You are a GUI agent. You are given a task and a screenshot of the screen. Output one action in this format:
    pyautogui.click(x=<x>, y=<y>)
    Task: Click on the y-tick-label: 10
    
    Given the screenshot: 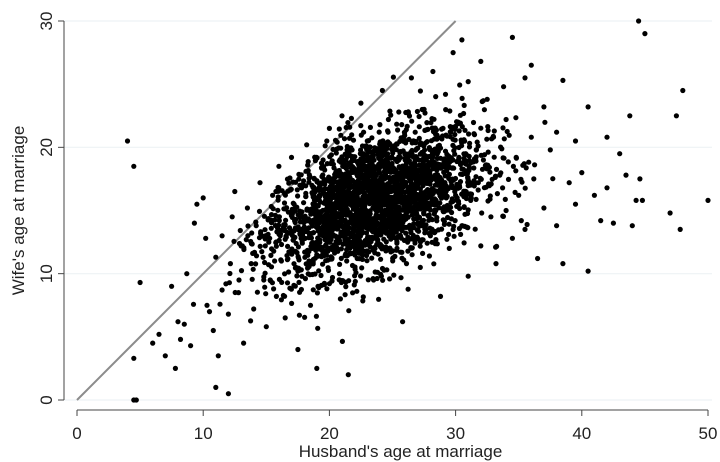 What is the action you would take?
    pyautogui.click(x=46, y=273)
    